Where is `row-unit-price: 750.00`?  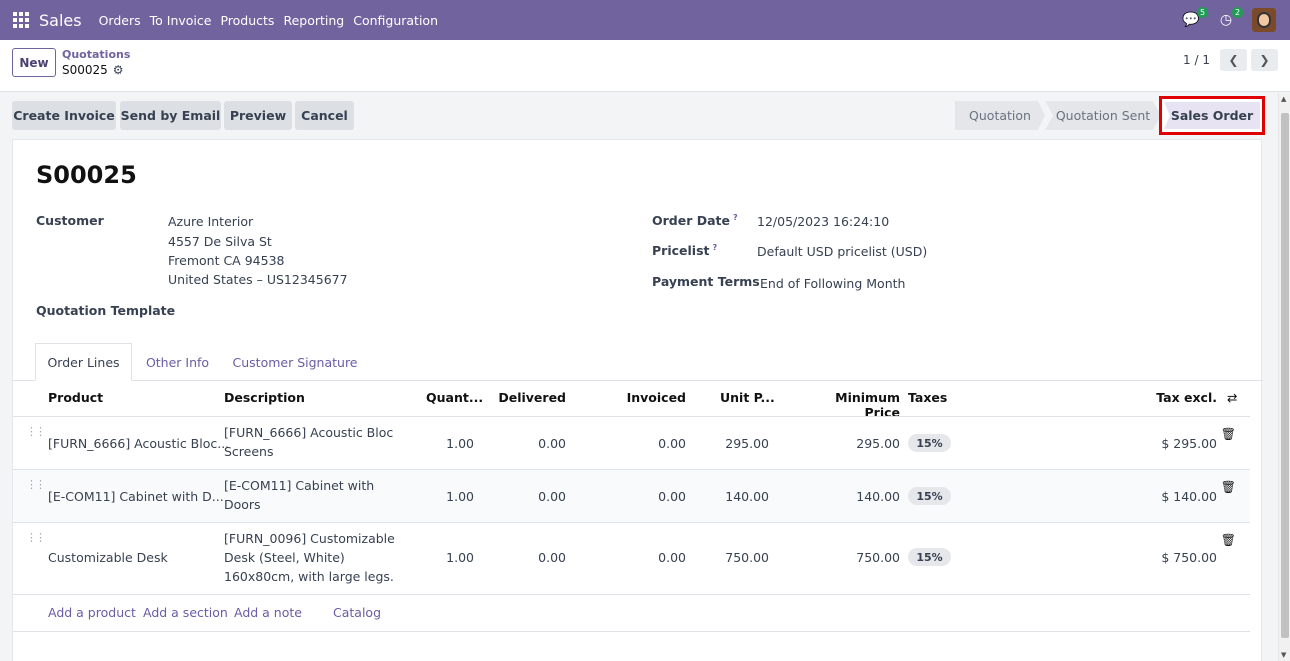 row-unit-price: 750.00 is located at coordinates (747, 557).